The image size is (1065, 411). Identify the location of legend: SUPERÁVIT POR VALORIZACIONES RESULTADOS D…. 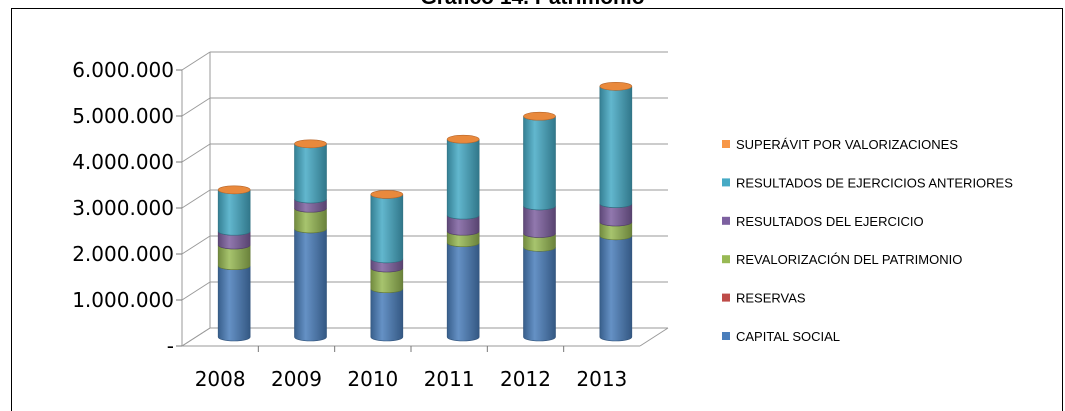
(867, 240).